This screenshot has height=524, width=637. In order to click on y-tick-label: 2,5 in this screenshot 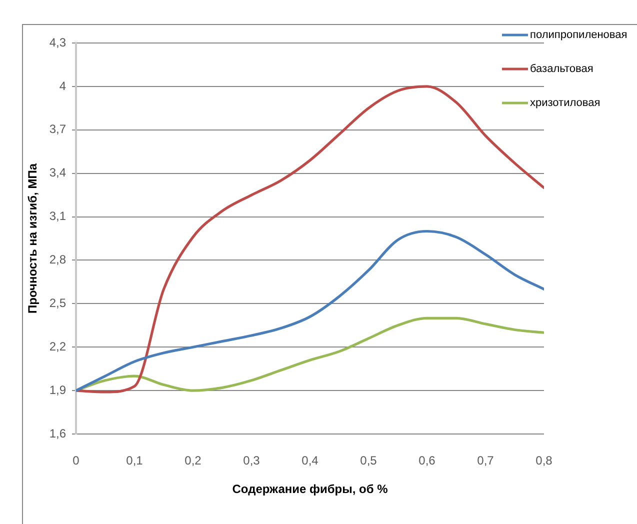, I will do `click(57, 303)`.